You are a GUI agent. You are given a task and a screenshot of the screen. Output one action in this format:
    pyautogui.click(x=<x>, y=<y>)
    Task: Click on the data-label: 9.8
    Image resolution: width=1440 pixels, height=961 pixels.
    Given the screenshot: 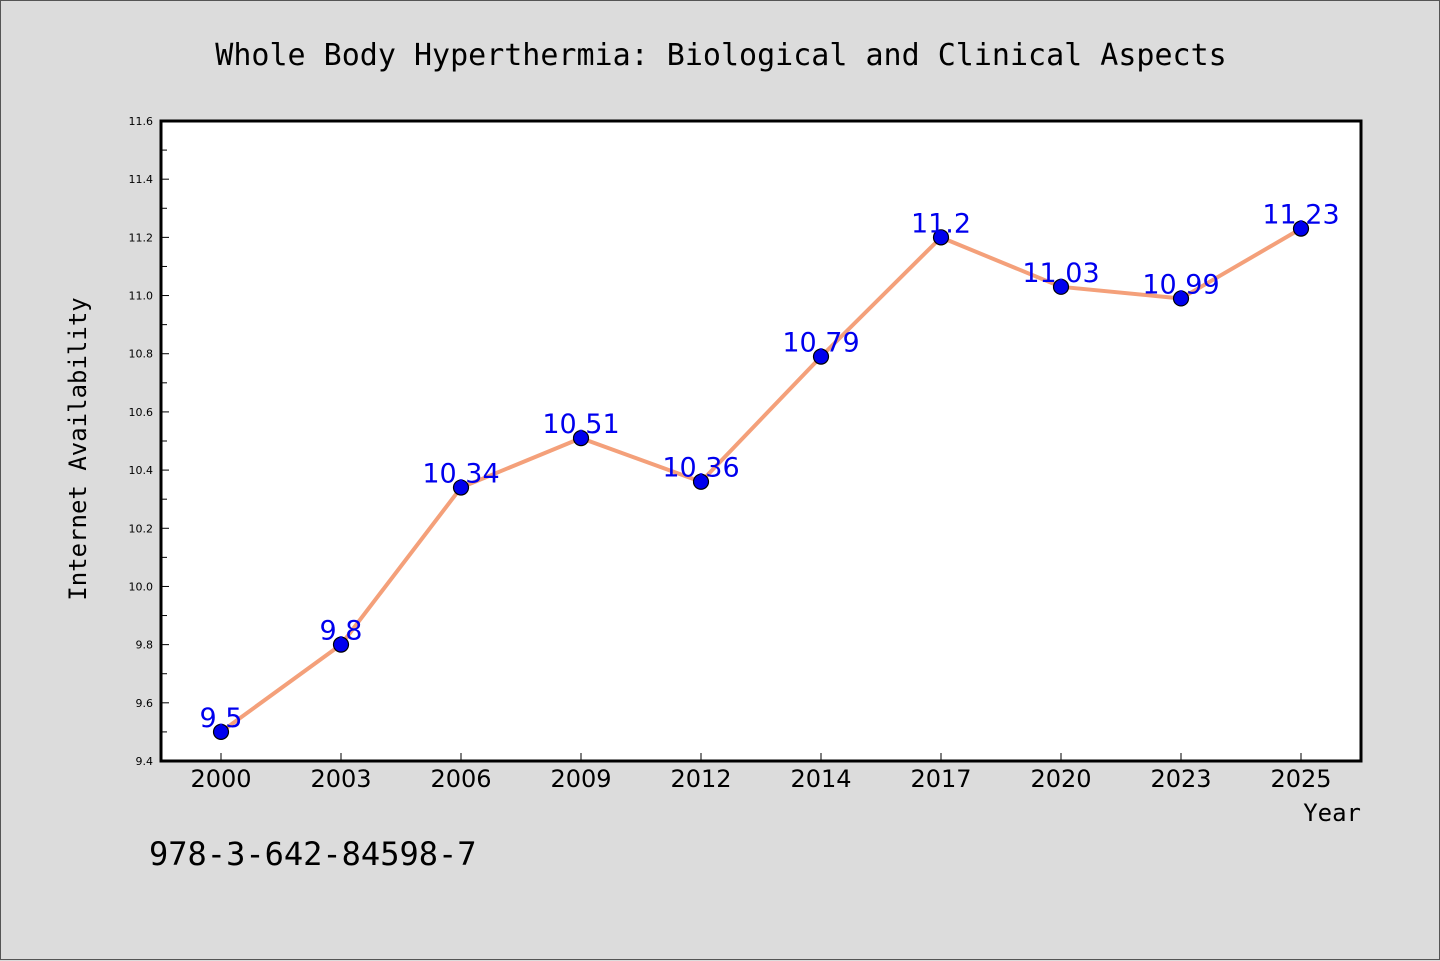 What is the action you would take?
    pyautogui.click(x=341, y=631)
    